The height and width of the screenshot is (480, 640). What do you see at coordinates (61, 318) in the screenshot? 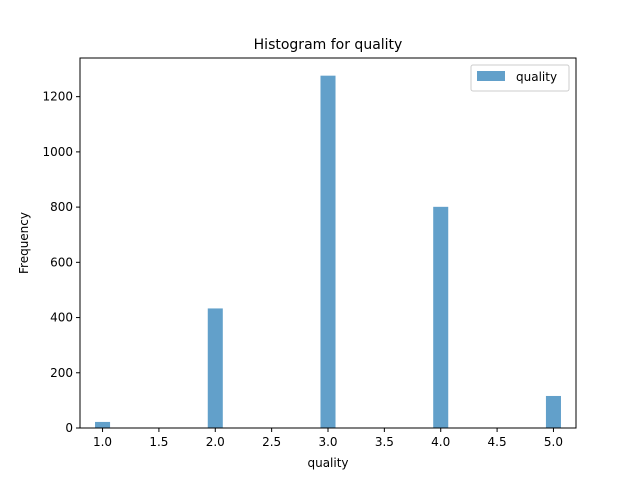
I see `y-tick-label-2: 400` at bounding box center [61, 318].